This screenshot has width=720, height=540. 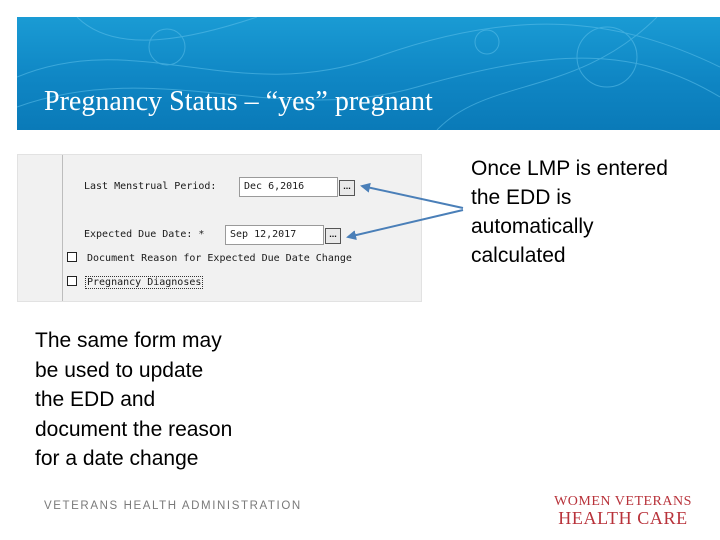 What do you see at coordinates (62, 228) in the screenshot?
I see `form-divider` at bounding box center [62, 228].